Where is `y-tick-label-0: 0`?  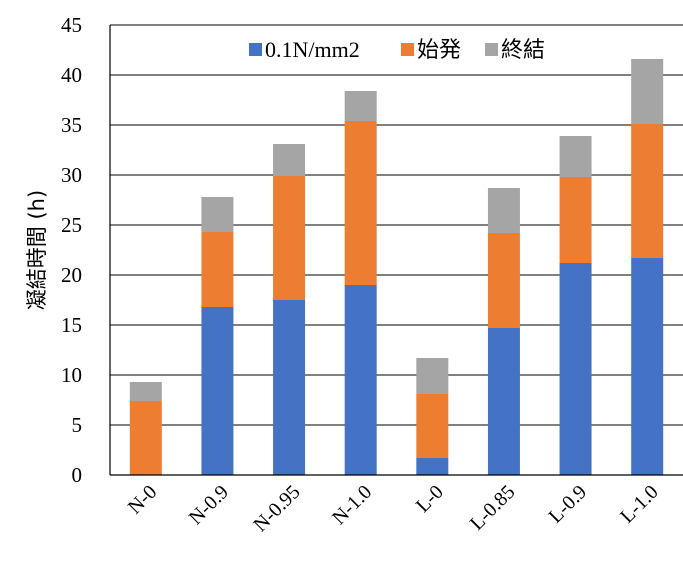 y-tick-label-0: 0 is located at coordinates (77, 475).